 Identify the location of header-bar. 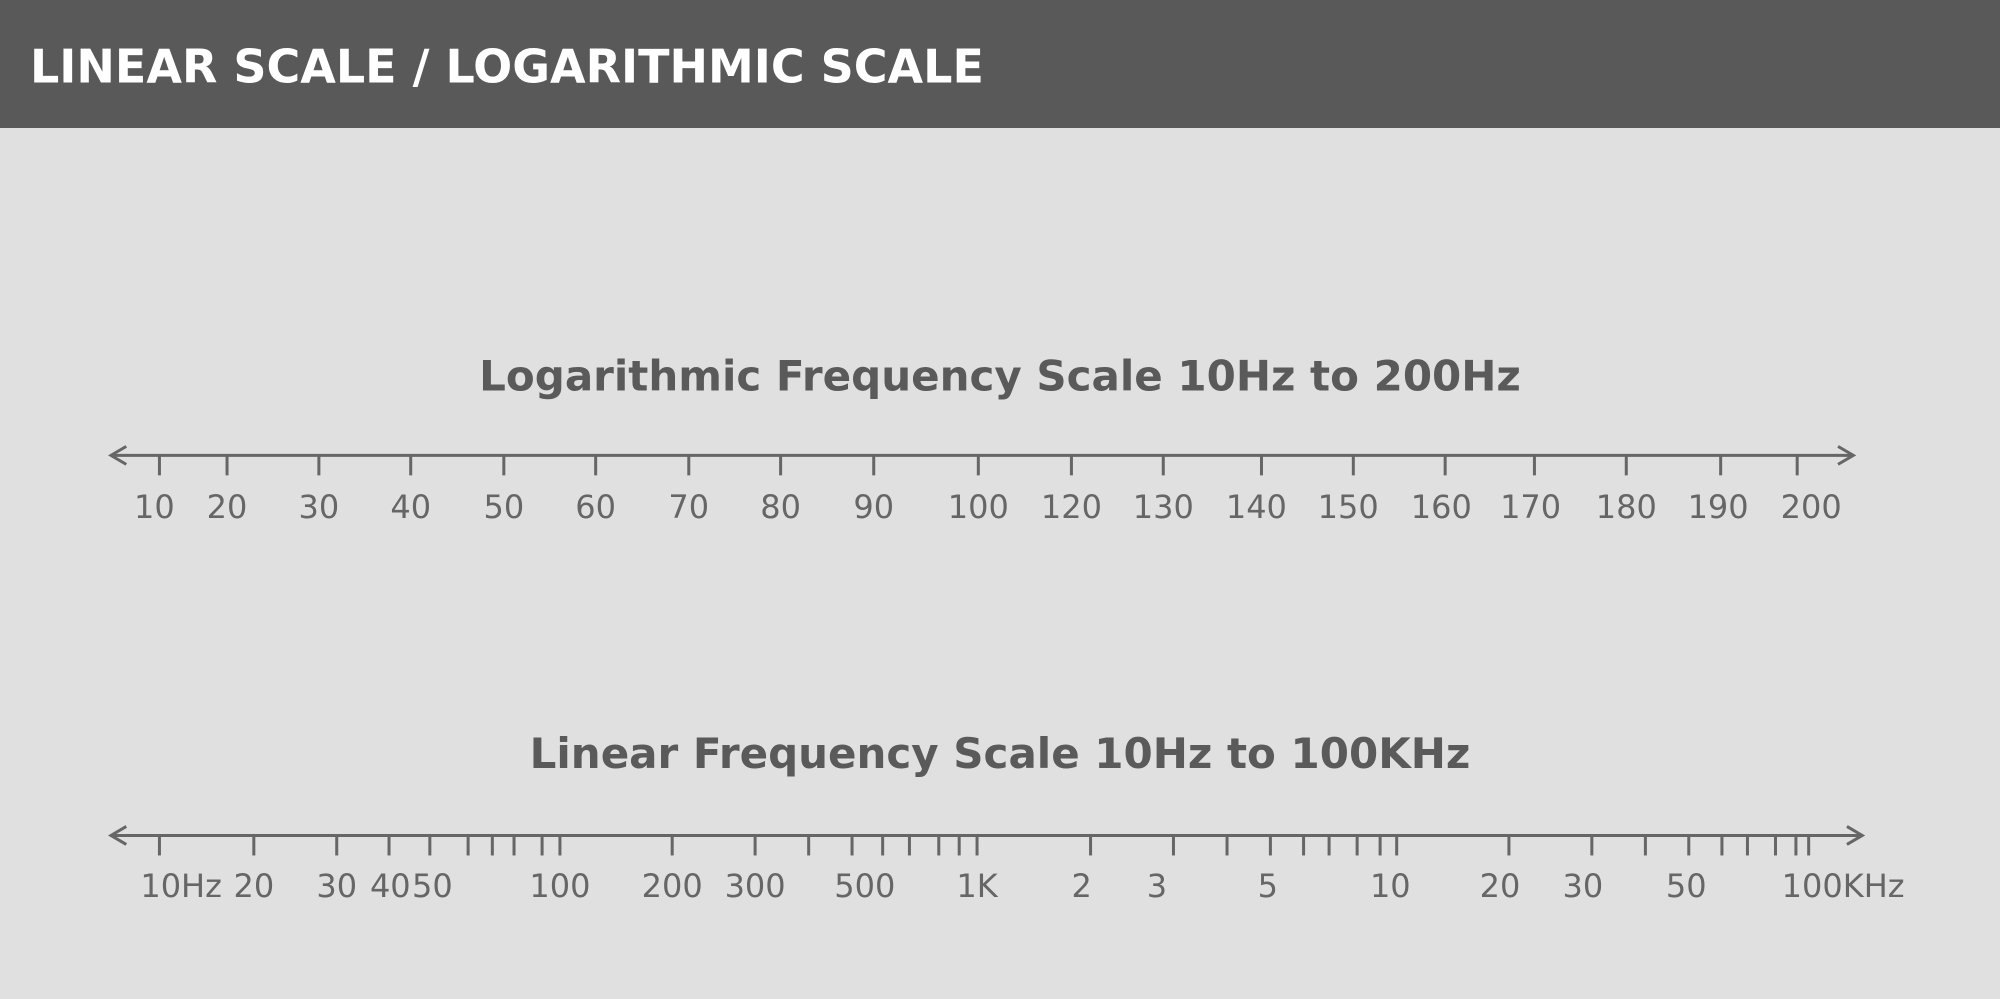
(1000, 64).